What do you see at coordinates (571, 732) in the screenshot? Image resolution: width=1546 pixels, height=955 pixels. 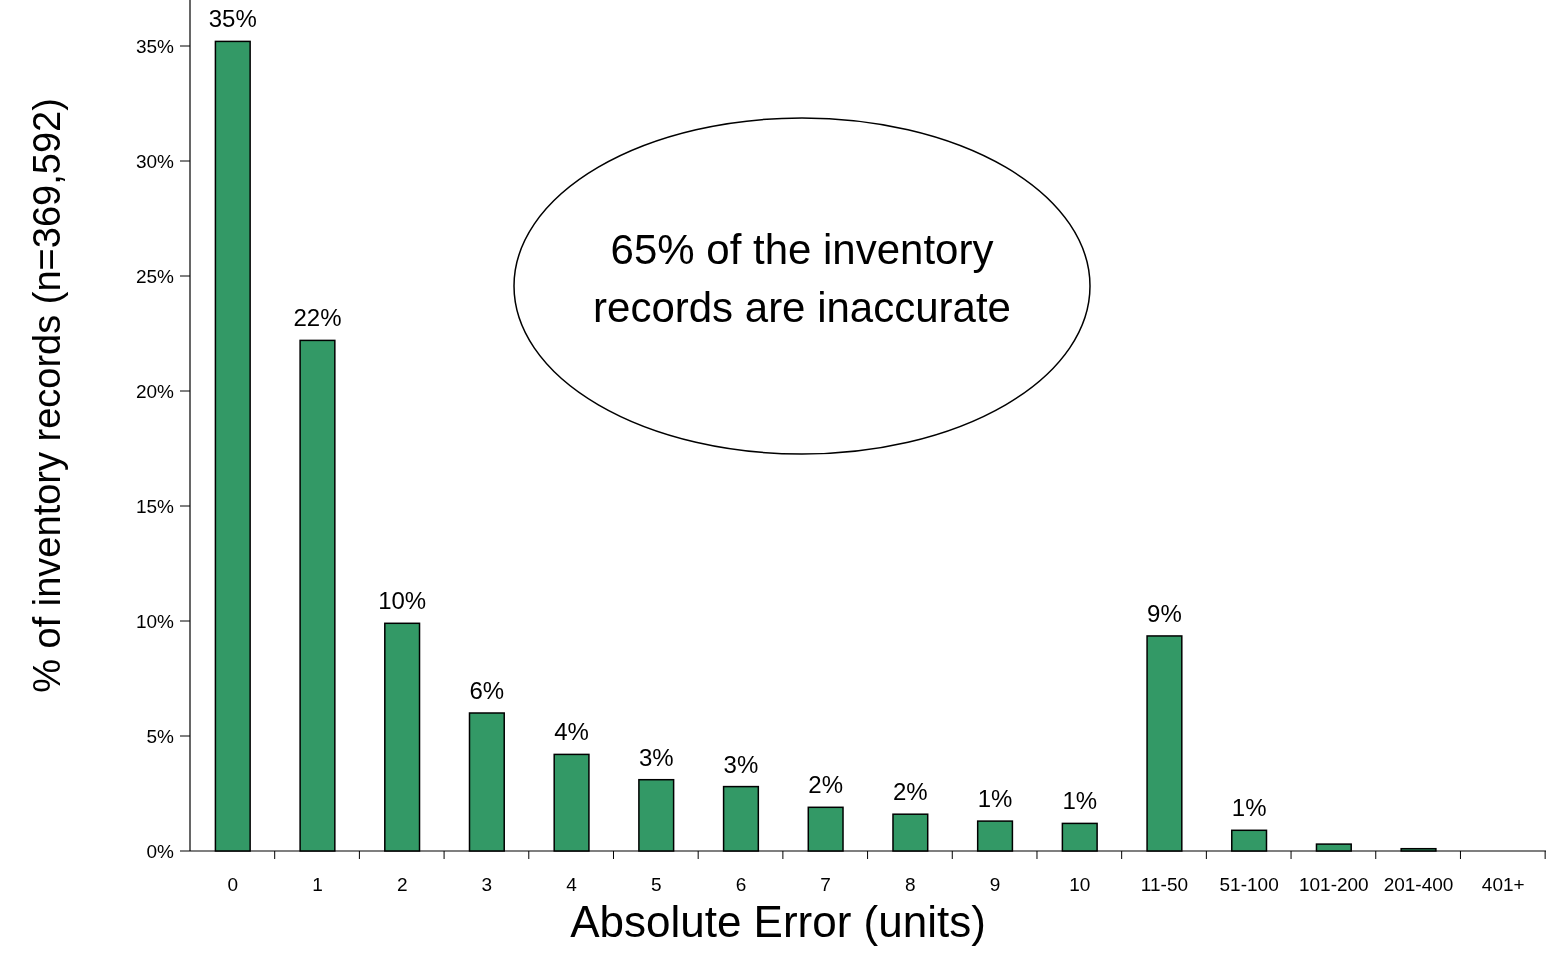 I see `data-label: 4%` at bounding box center [571, 732].